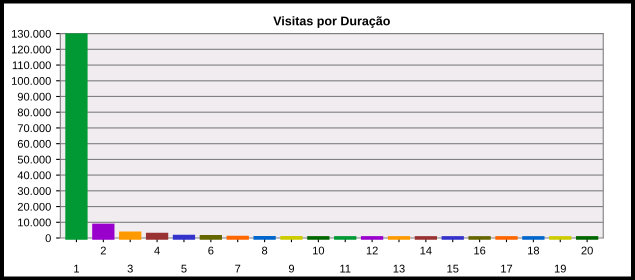 The width and height of the screenshot is (635, 280). I want to click on x-tick-label: 18, so click(534, 250).